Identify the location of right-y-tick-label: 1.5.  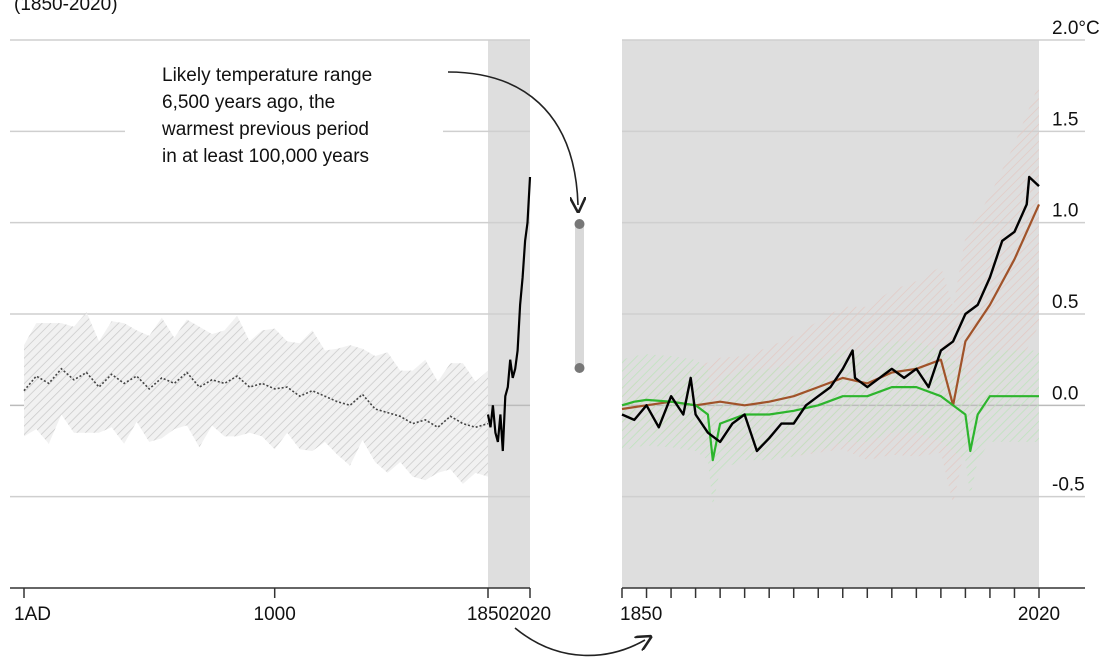
(1065, 119).